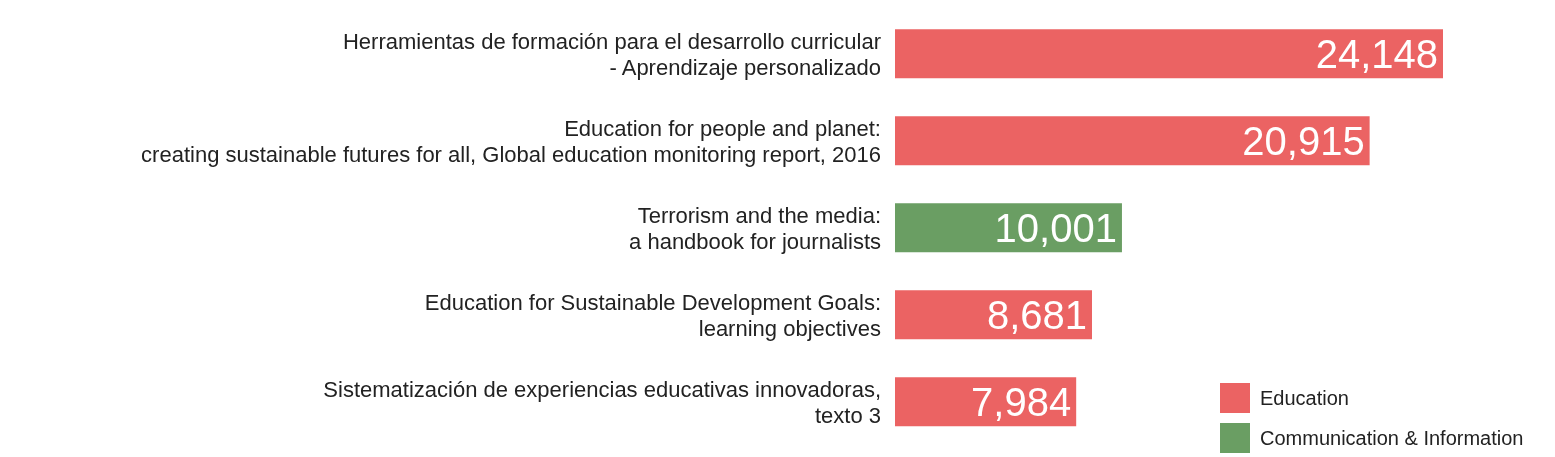 The height and width of the screenshot is (457, 1555). What do you see at coordinates (1376, 53) in the screenshot?
I see `data-label: 24,148` at bounding box center [1376, 53].